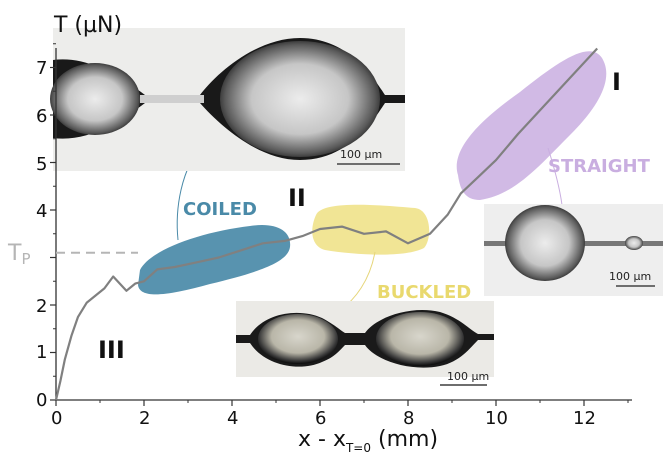 The width and height of the screenshot is (663, 454). What do you see at coordinates (408, 418) in the screenshot?
I see `x-tick-label-4: 8` at bounding box center [408, 418].